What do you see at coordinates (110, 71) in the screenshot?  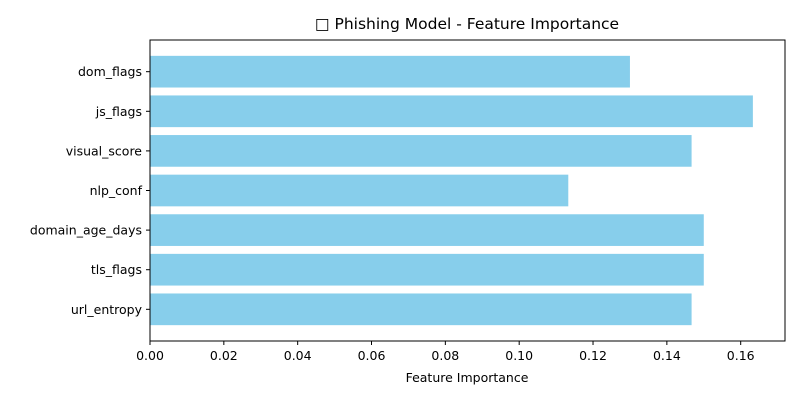 I see `y-tick-label: dom_flags` at bounding box center [110, 71].